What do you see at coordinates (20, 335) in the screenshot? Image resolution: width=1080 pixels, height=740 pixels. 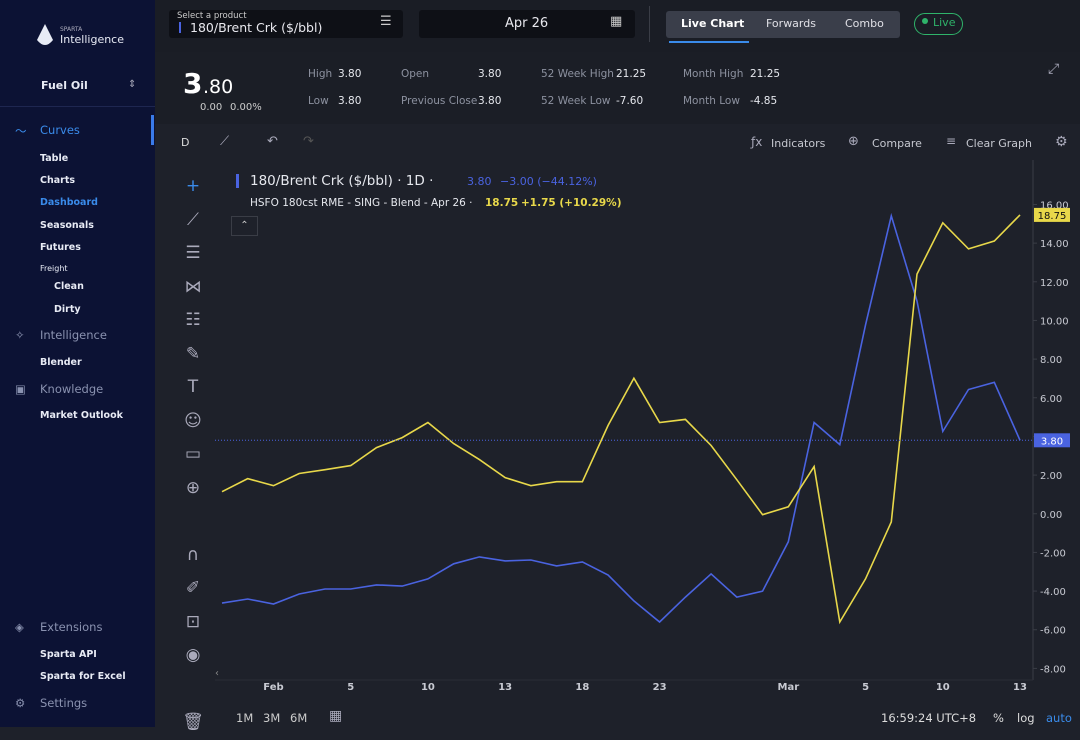 I see `nav-icon: ✧` at bounding box center [20, 335].